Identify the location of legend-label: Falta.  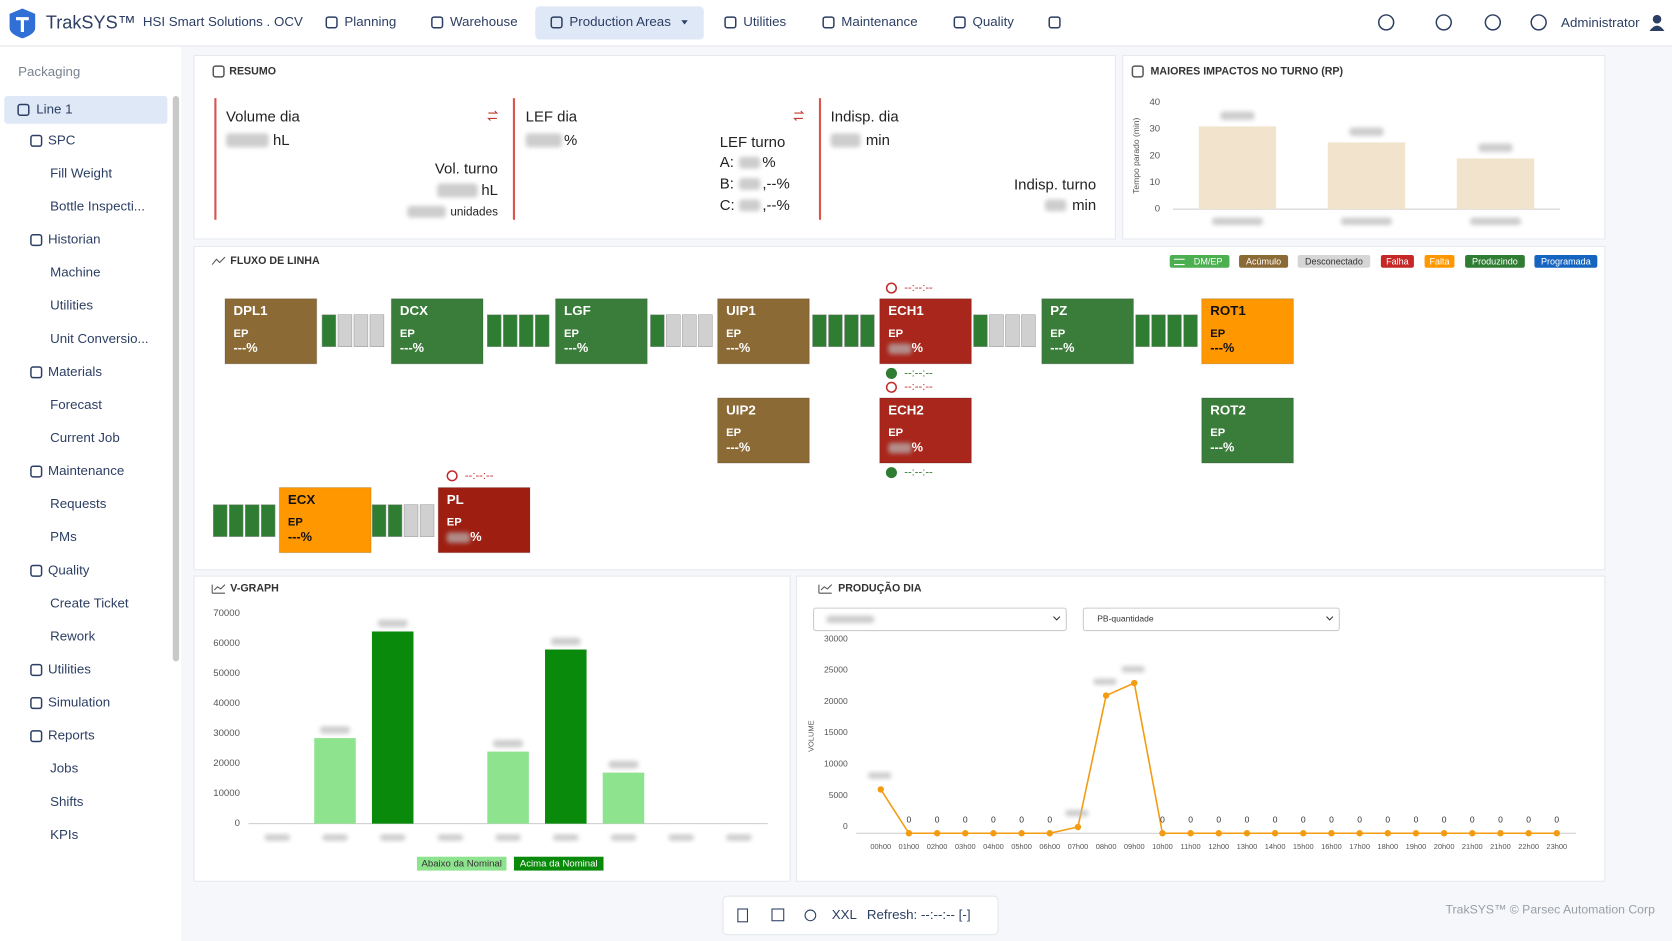
(1439, 261).